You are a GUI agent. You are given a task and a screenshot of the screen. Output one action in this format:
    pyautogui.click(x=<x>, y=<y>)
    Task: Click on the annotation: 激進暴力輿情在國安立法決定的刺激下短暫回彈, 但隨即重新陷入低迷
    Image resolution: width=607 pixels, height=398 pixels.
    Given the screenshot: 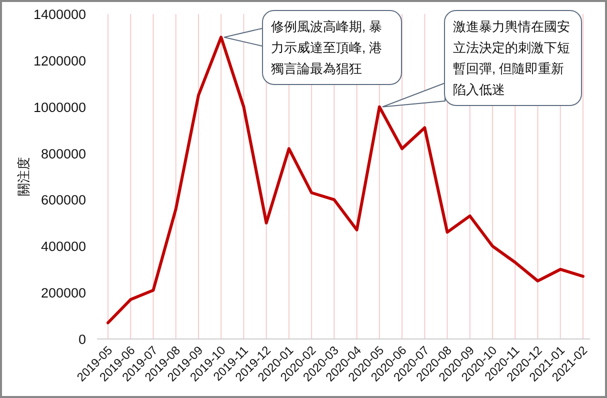 What is the action you would take?
    pyautogui.click(x=513, y=58)
    